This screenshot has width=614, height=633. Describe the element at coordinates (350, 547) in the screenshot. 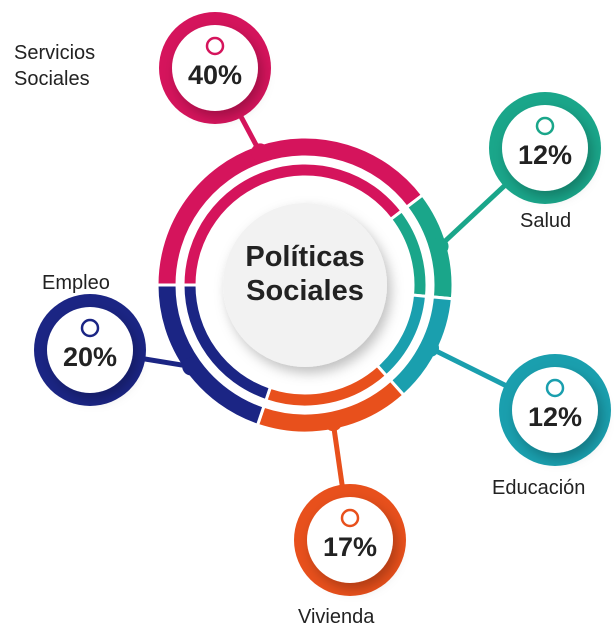

I see `value-label: 17%` at that location.